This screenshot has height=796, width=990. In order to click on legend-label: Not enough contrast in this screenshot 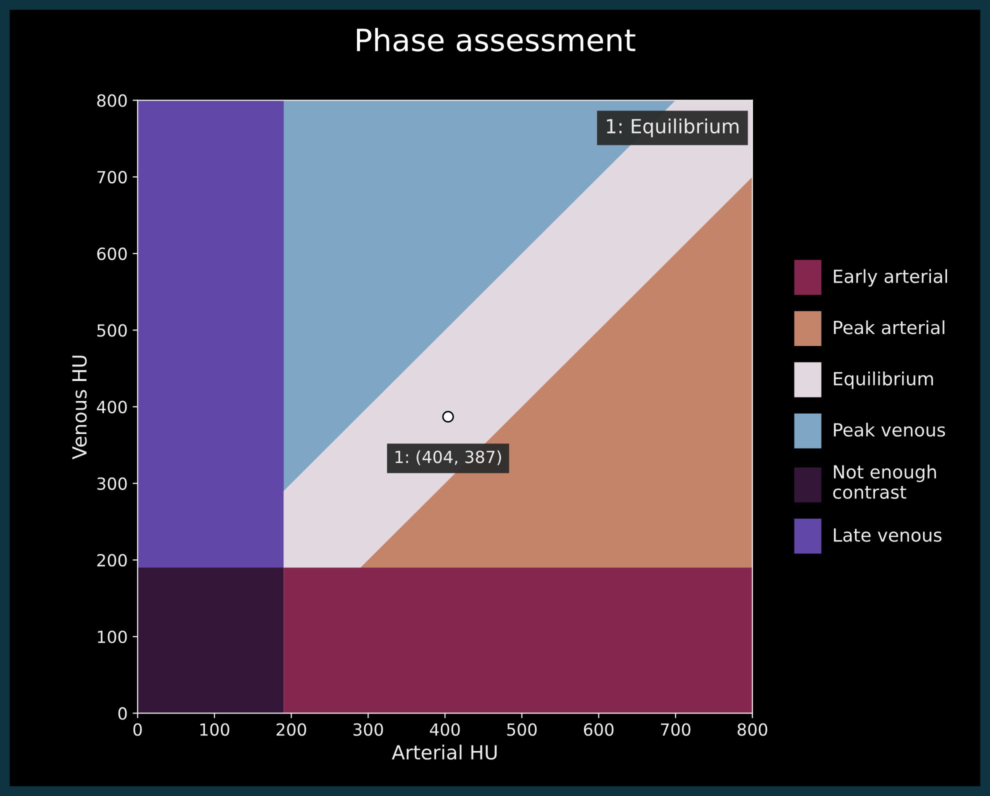, I will do `click(884, 481)`.